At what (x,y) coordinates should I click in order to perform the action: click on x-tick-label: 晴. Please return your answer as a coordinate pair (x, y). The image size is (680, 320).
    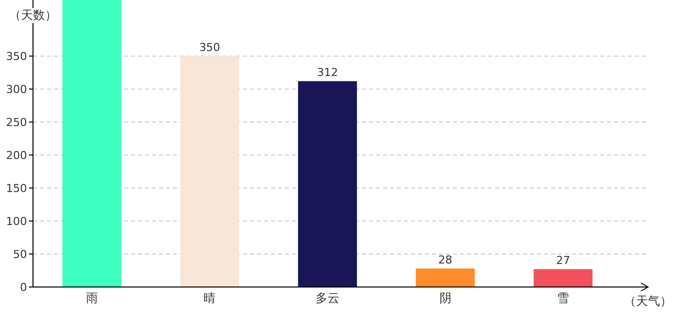
    Looking at the image, I should click on (210, 298).